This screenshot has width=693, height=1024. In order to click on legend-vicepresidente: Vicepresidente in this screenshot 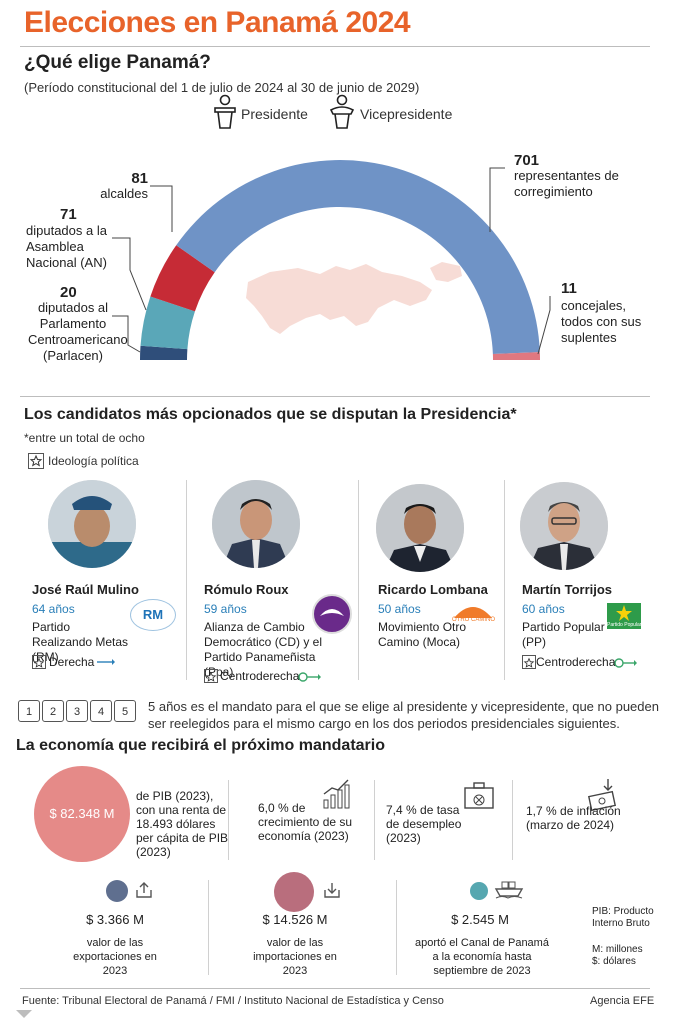, I will do `click(406, 114)`.